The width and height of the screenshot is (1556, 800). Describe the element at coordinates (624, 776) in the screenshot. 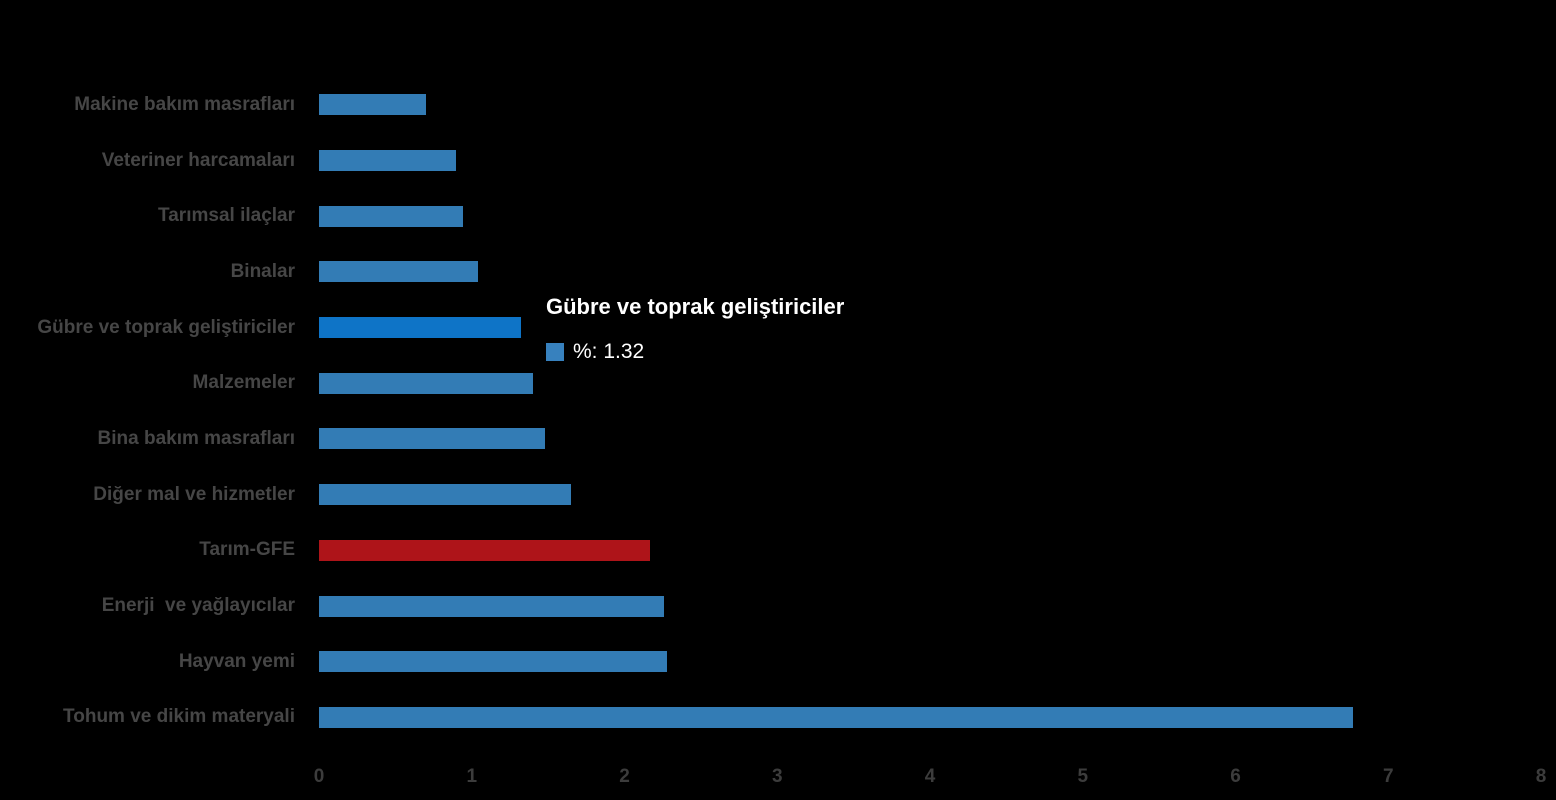

I see `x-tick-label: 2` at that location.